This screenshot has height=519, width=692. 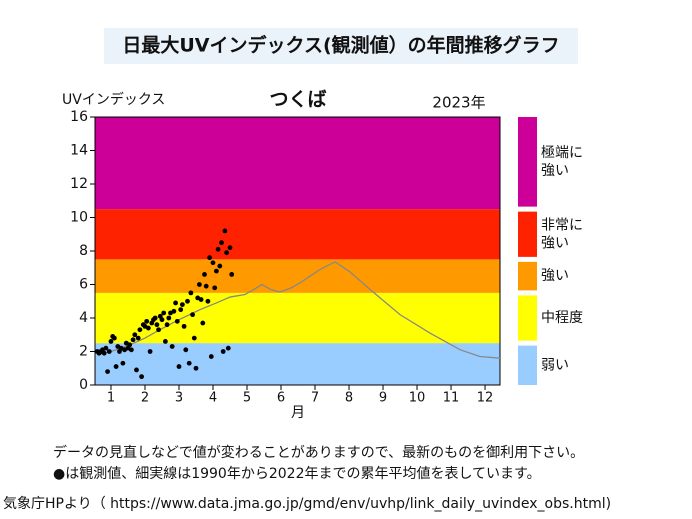 I want to click on x-tick-label: 5, so click(x=247, y=398).